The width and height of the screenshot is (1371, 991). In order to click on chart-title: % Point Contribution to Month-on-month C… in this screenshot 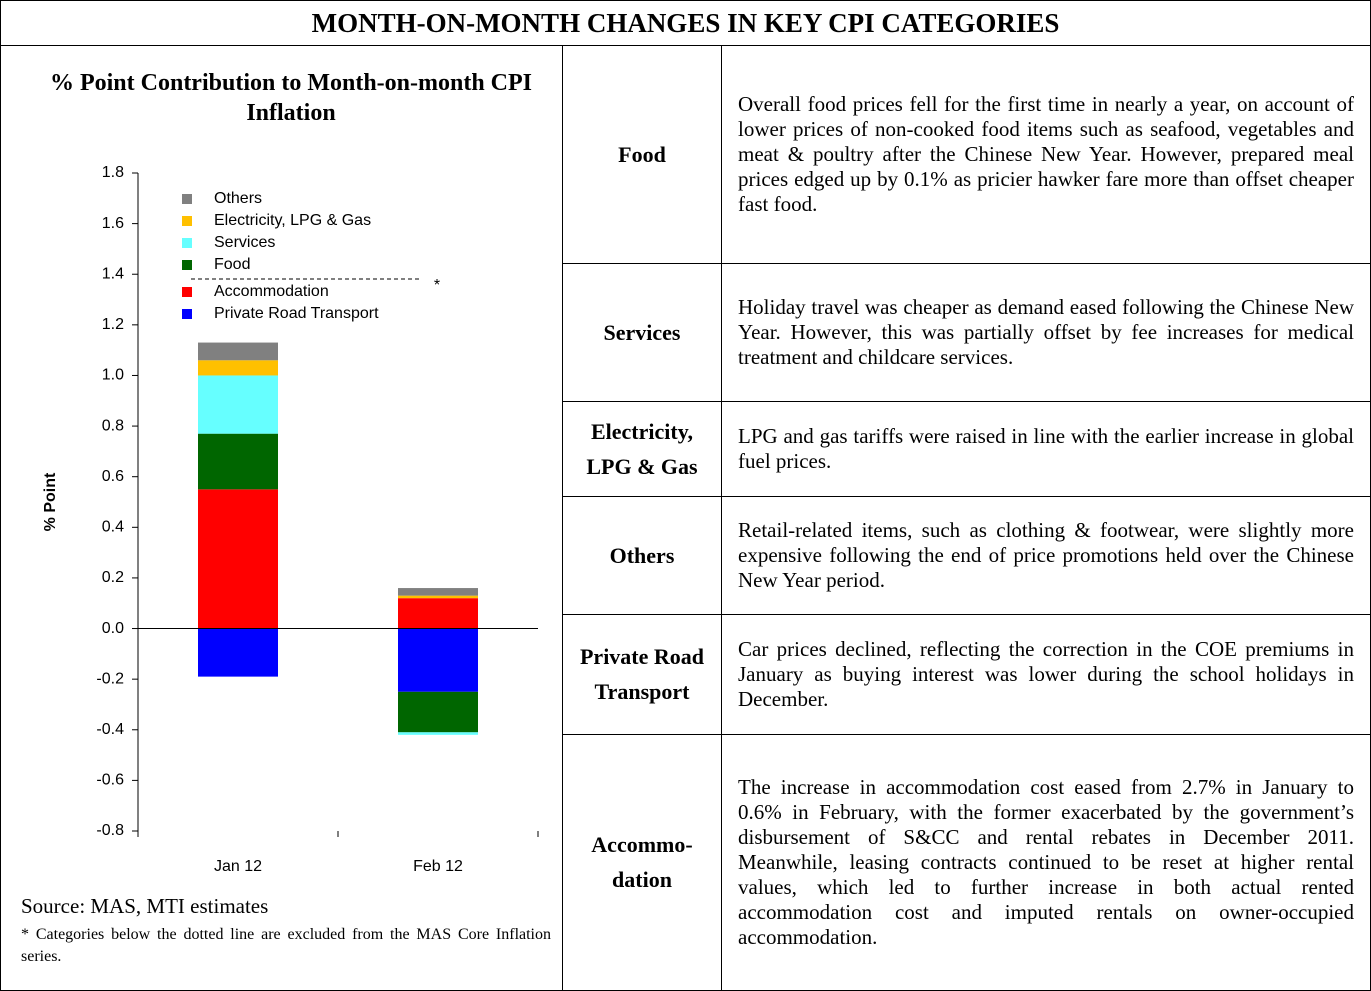, I will do `click(291, 98)`.